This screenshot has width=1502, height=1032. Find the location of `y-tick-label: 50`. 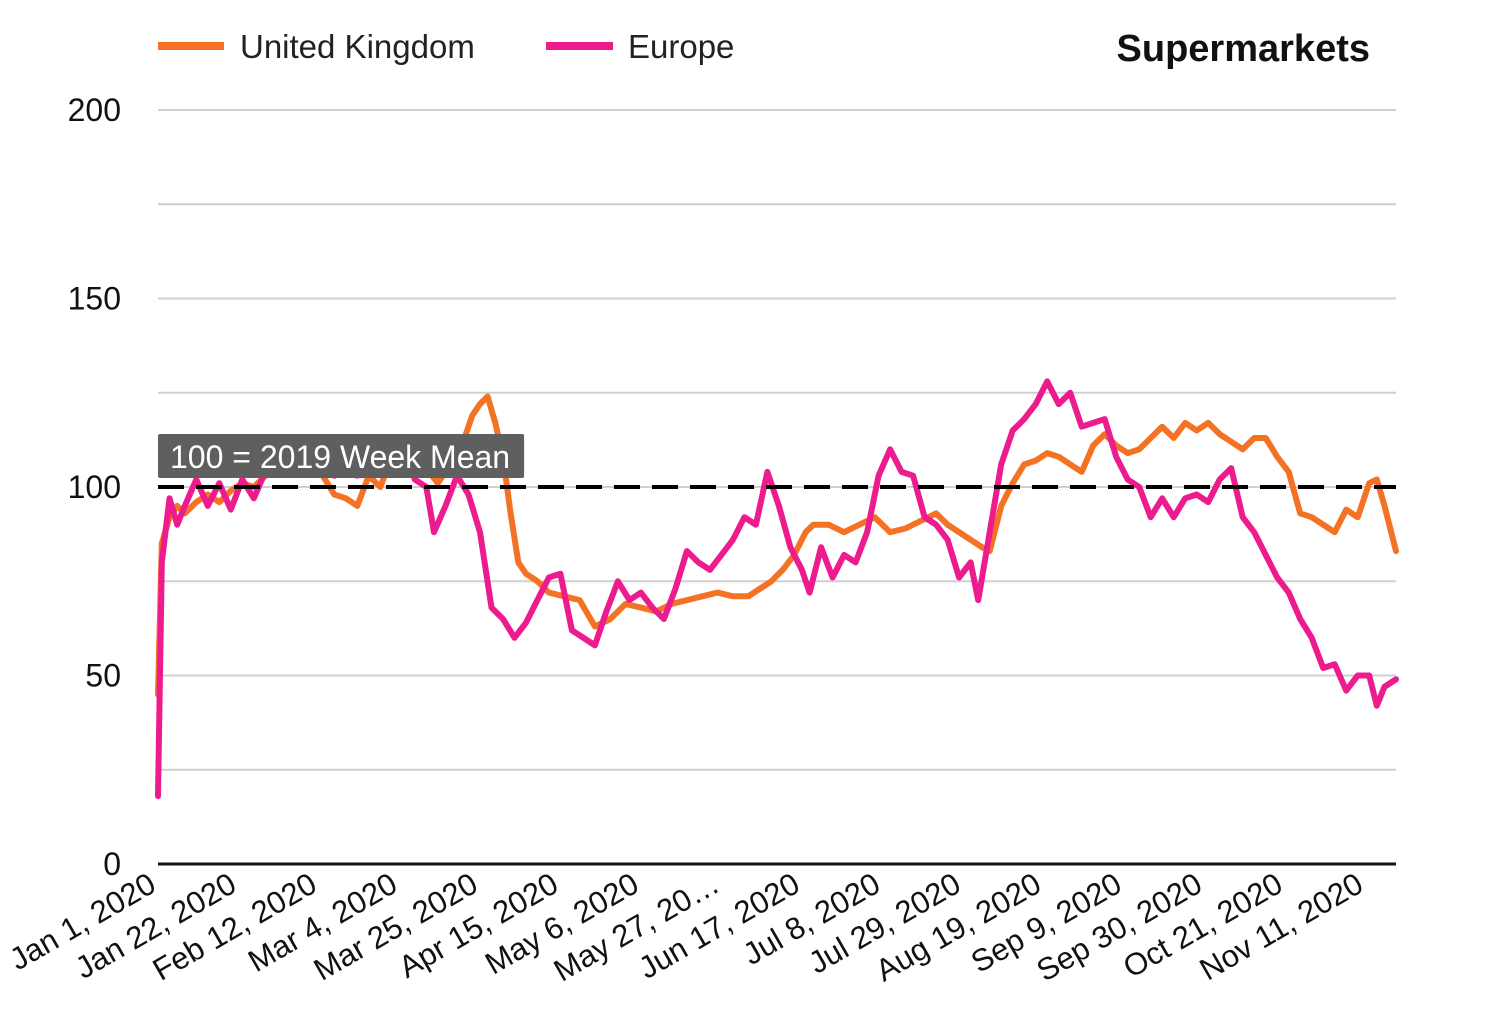

y-tick-label: 50 is located at coordinates (103, 676).